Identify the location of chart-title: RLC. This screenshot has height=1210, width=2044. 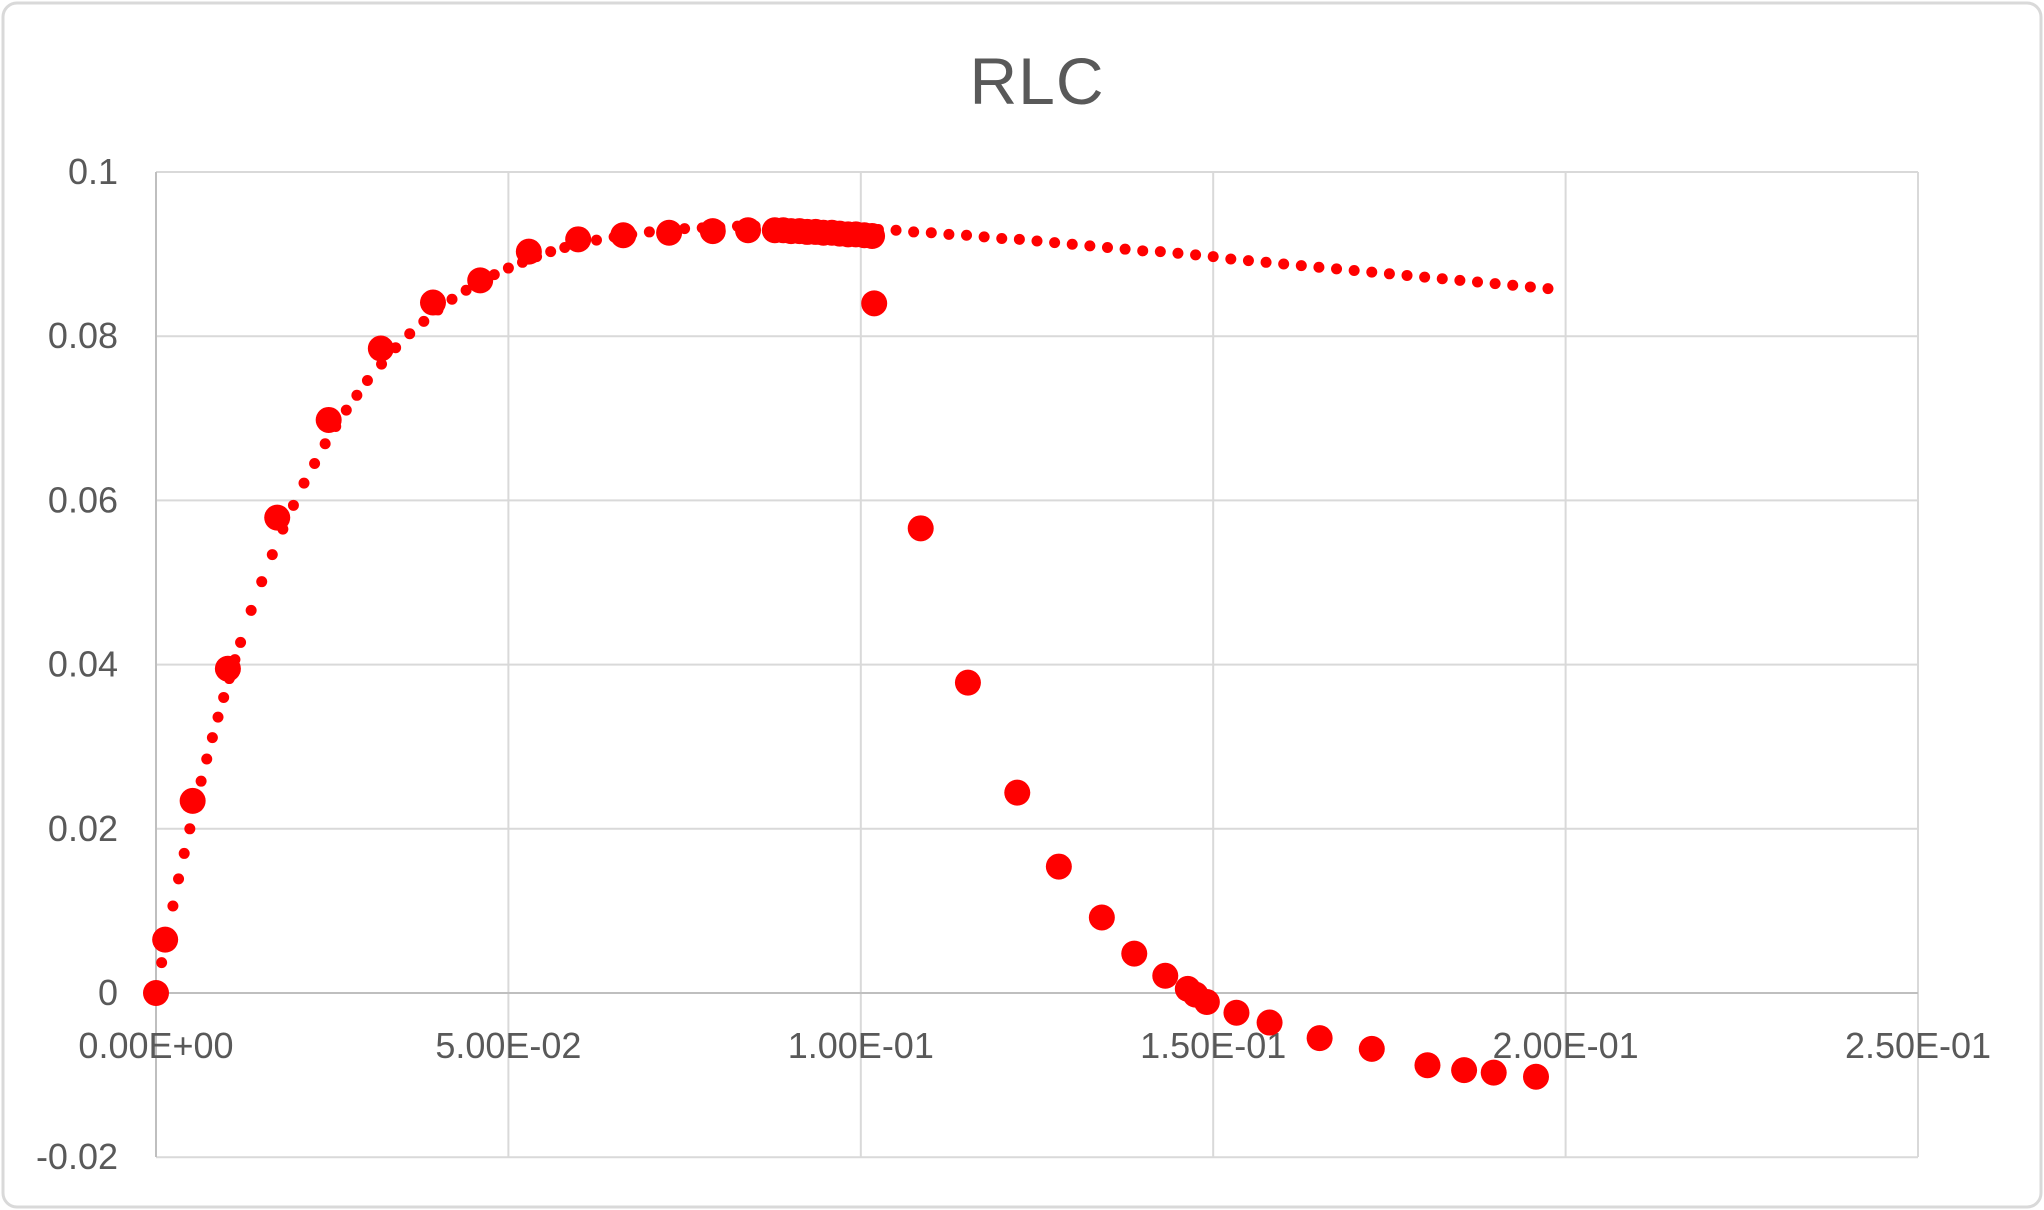
(1036, 81).